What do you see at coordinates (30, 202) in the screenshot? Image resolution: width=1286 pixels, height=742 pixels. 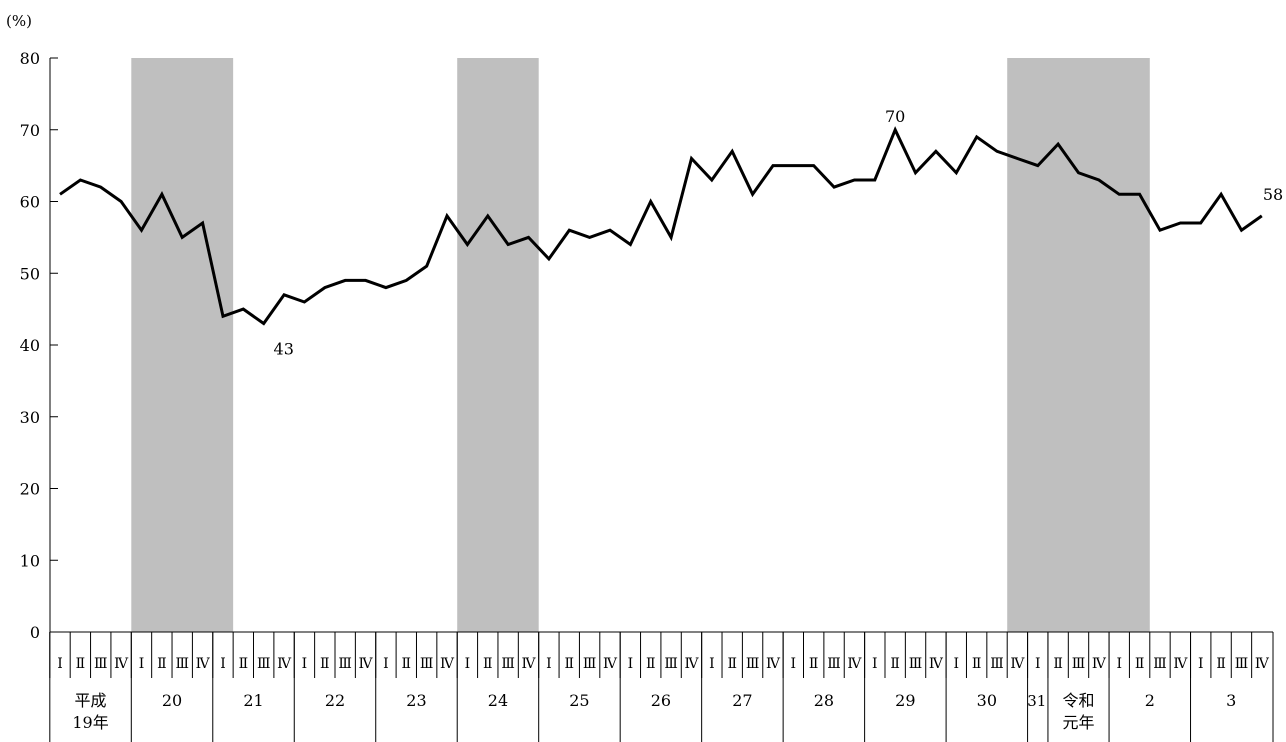 I see `y-tick-label: 60` at bounding box center [30, 202].